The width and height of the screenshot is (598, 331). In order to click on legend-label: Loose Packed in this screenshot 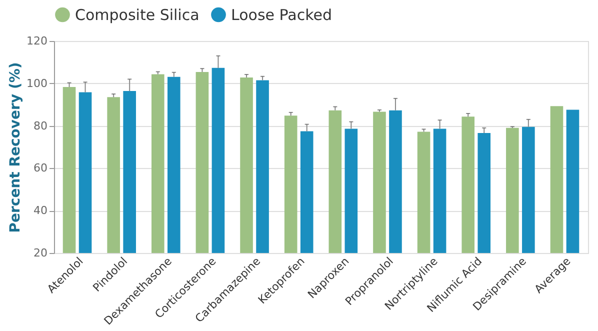, I will do `click(281, 15)`.